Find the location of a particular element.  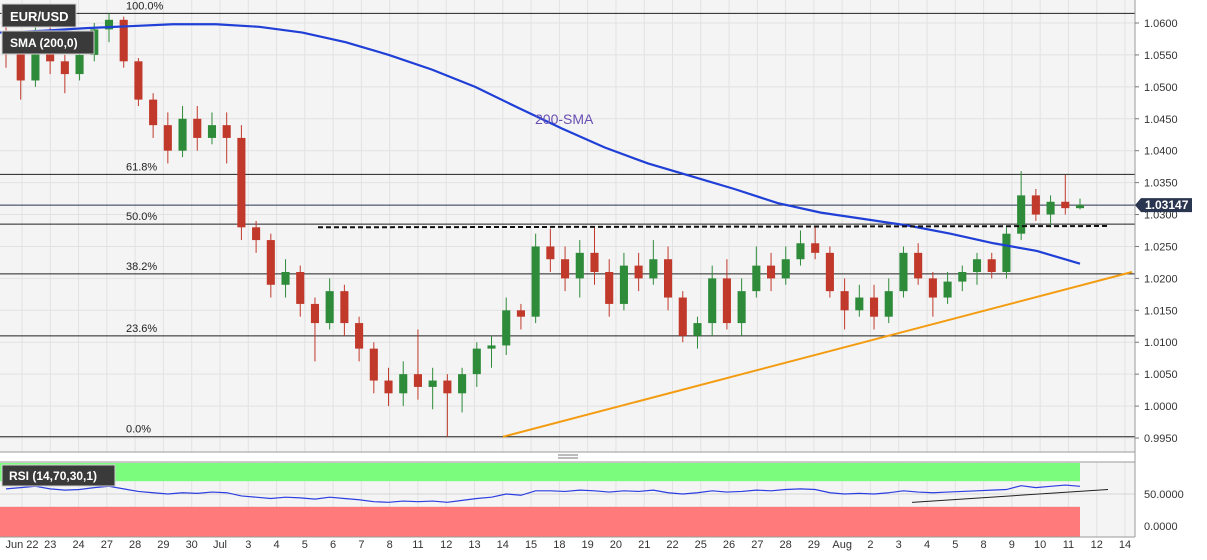

x-tick-label: 18 is located at coordinates (559, 545).